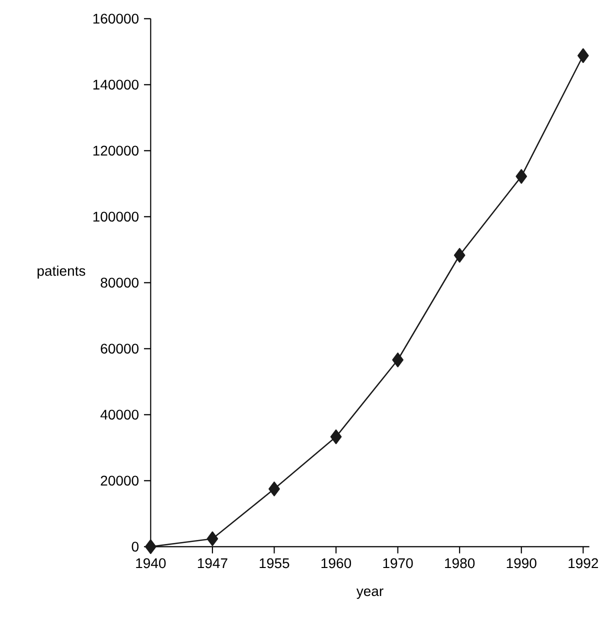  Describe the element at coordinates (116, 151) in the screenshot. I see `y-tick-label: 120000` at that location.